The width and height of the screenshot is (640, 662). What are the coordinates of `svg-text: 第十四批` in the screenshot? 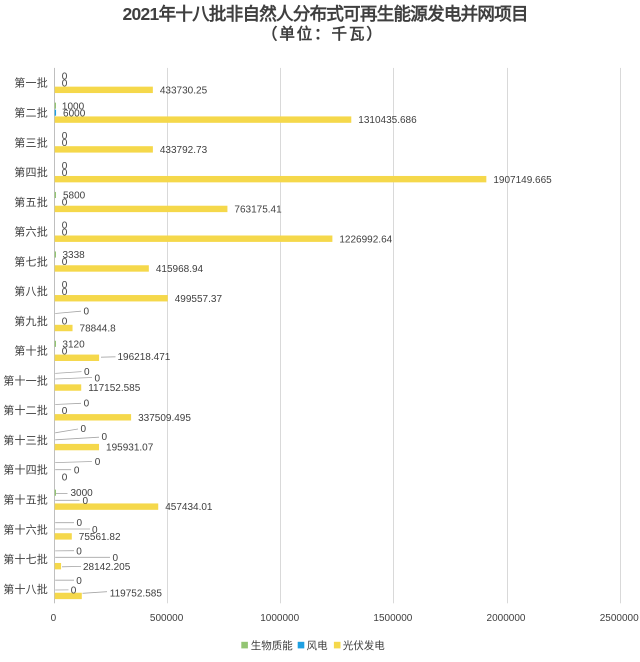 It's located at (25, 470).